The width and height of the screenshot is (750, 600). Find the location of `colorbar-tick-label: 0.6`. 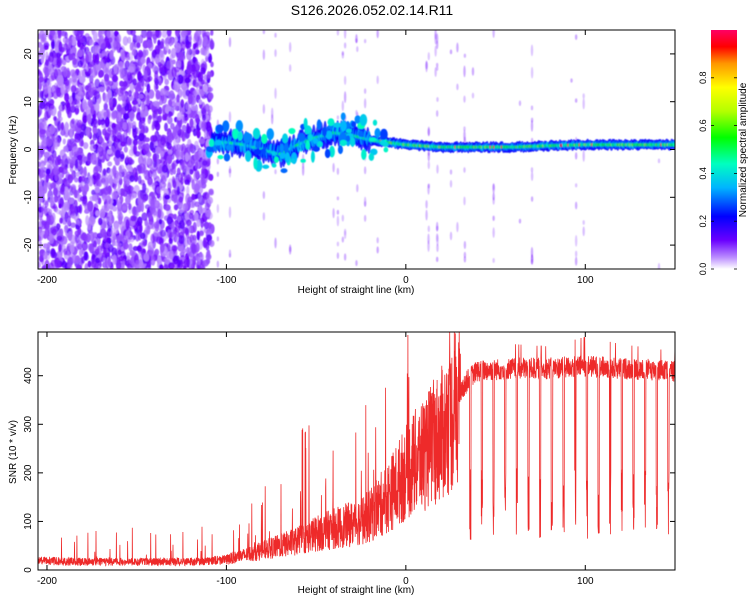

colorbar-tick-label: 0.6 is located at coordinates (703, 125).